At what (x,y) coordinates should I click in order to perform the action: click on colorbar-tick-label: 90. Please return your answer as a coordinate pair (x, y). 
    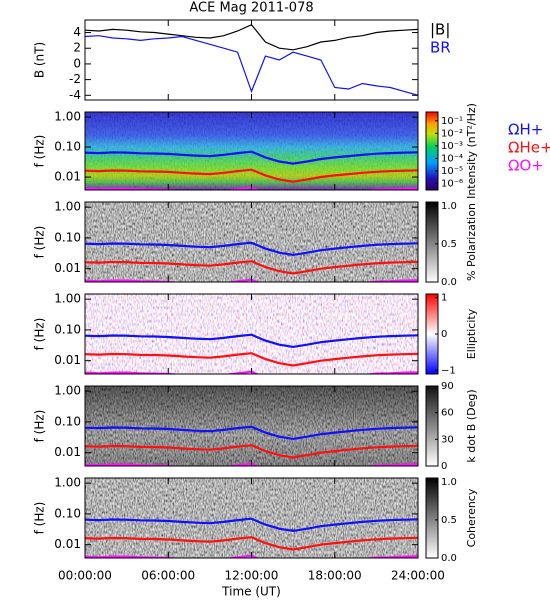
    Looking at the image, I should click on (447, 386).